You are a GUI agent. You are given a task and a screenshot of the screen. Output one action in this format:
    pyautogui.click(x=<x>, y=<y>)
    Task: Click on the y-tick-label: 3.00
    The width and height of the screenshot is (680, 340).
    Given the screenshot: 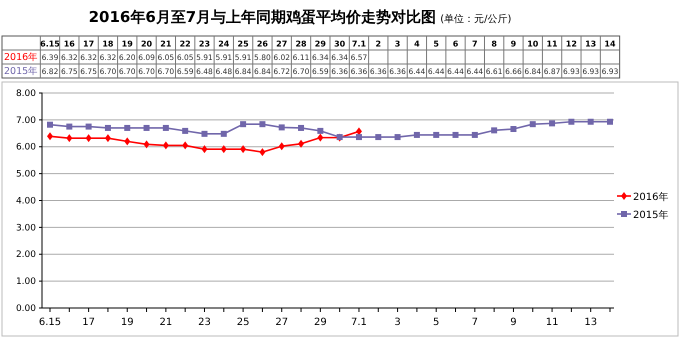 What is the action you would take?
    pyautogui.click(x=26, y=228)
    